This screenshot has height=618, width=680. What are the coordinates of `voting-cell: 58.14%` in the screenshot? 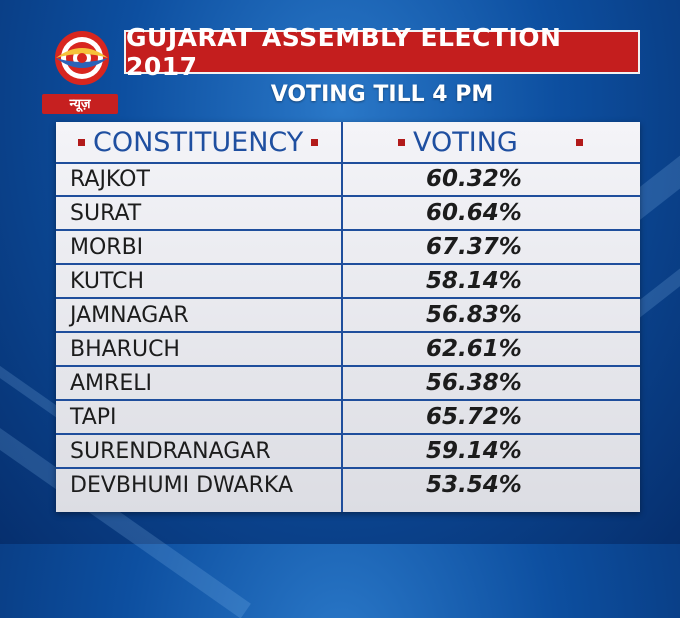 It's located at (474, 281).